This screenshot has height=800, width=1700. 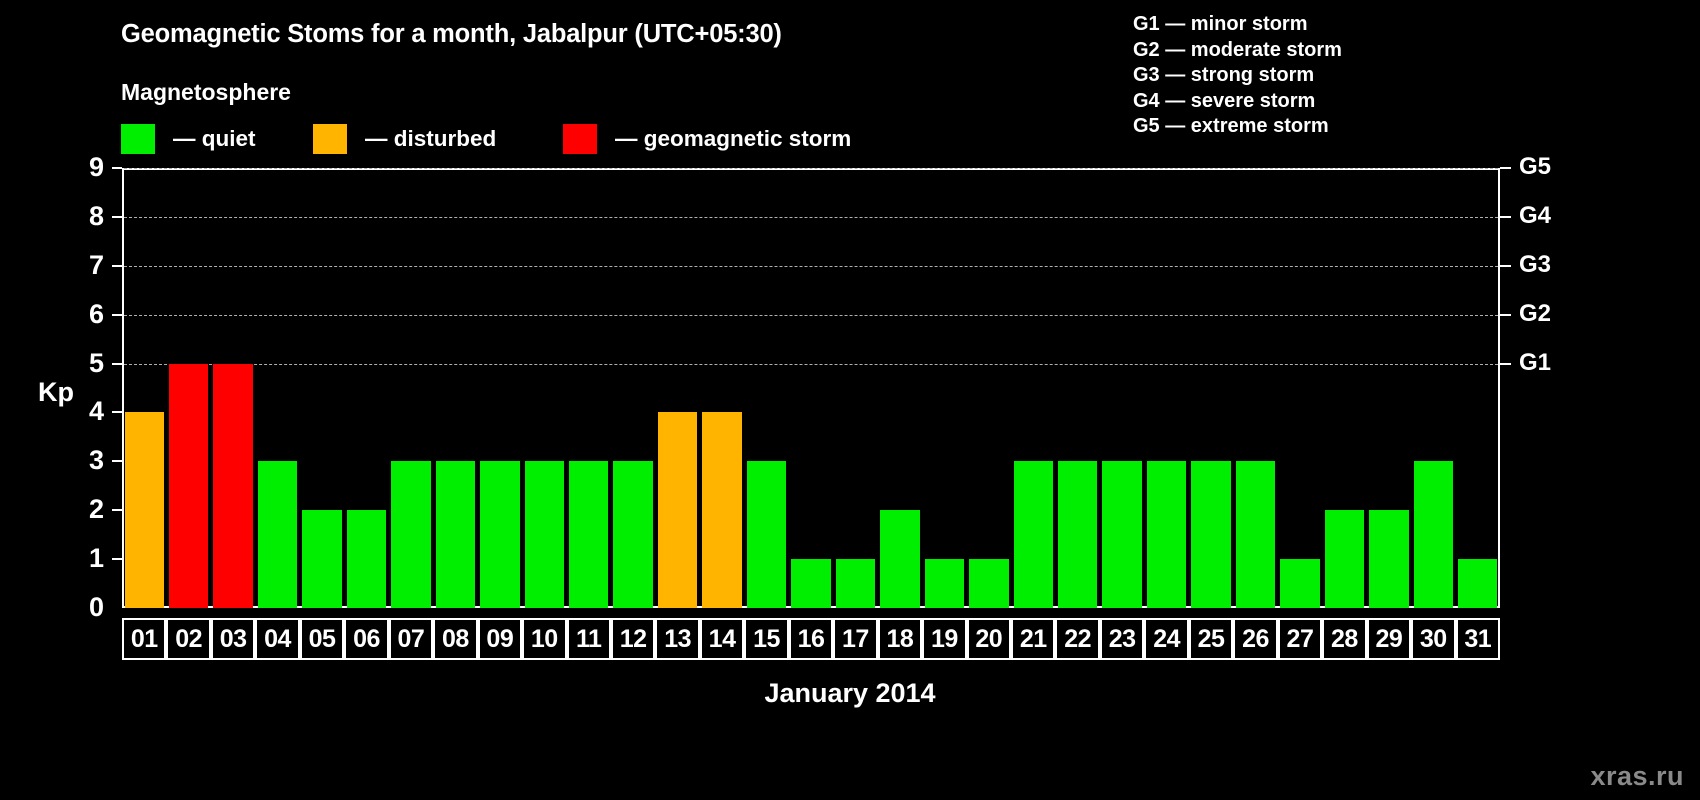 What do you see at coordinates (1535, 264) in the screenshot?
I see `g-tick-label-g3: G3` at bounding box center [1535, 264].